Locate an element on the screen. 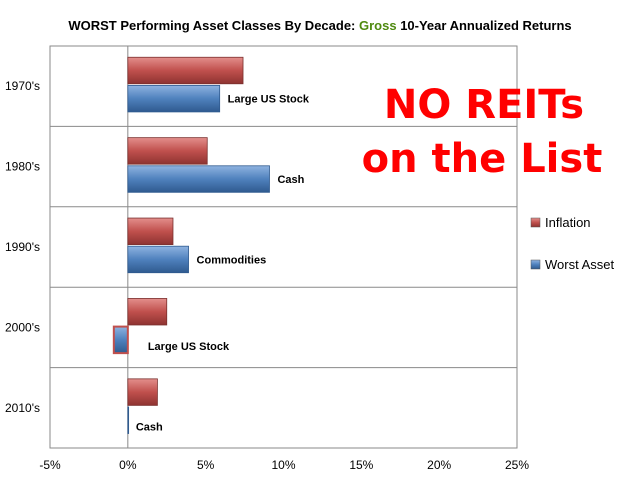 This screenshot has width=640, height=480. bar-inflation-2000-s is located at coordinates (147, 312).